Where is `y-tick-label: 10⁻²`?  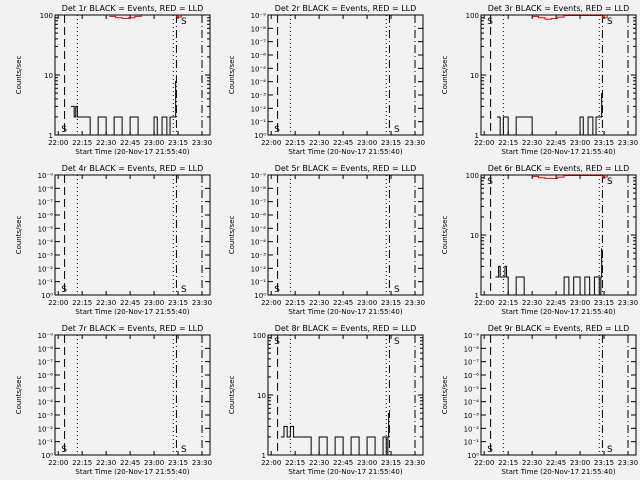
y-tick-label: 10⁻² is located at coordinates (259, 109).